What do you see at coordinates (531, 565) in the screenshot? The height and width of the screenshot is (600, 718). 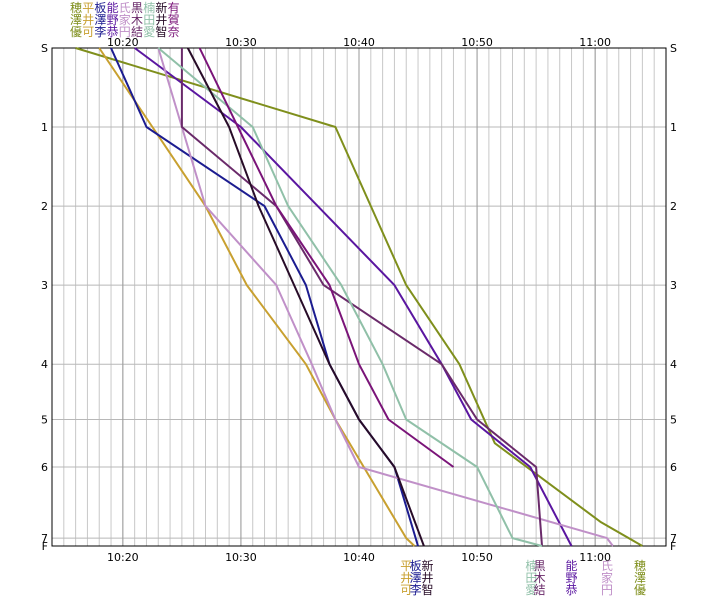 I see `bottom-legend-char: 楠` at bounding box center [531, 565].